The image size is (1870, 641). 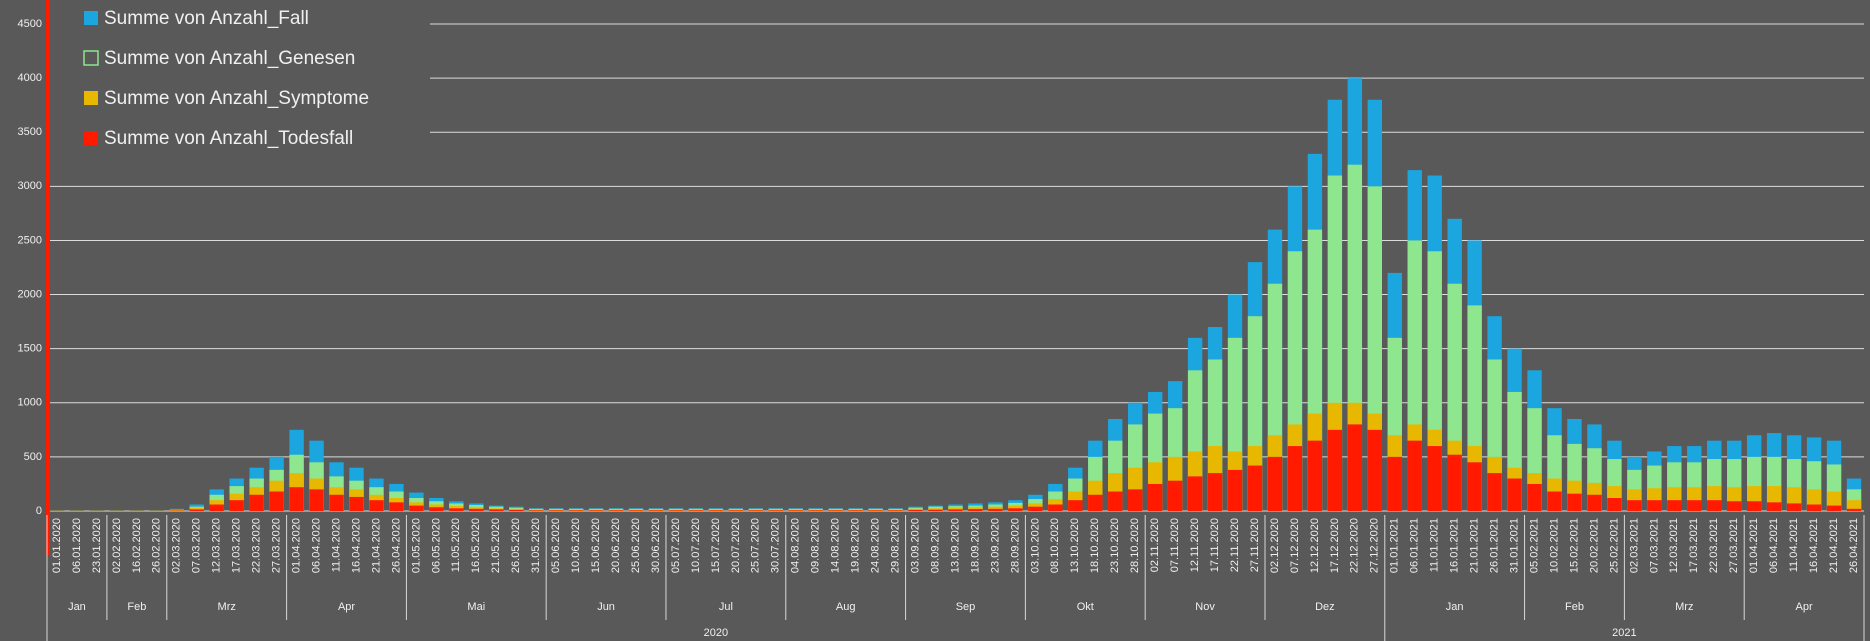 What do you see at coordinates (1534, 545) in the screenshot?
I see `x-tick-label: 05.02.2021` at bounding box center [1534, 545].